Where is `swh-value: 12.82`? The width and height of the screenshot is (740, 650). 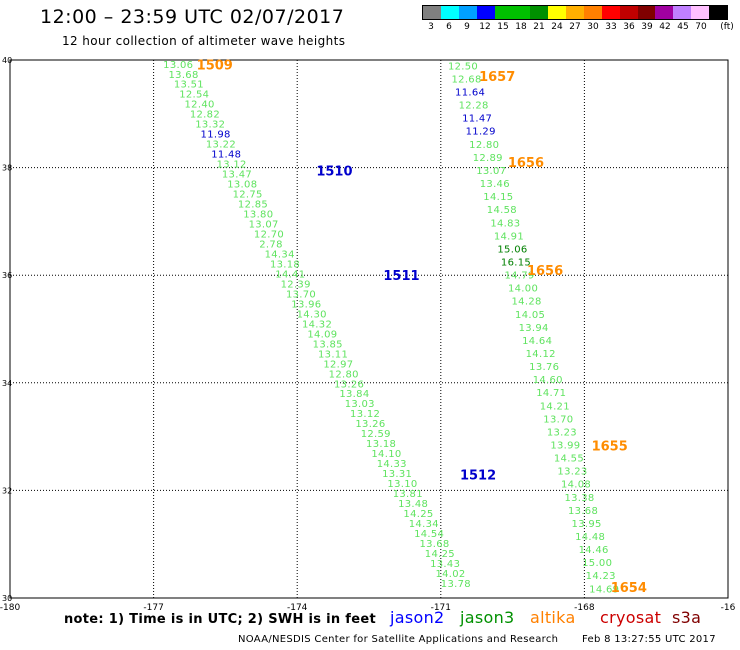
swh-value: 12.82 is located at coordinates (205, 115).